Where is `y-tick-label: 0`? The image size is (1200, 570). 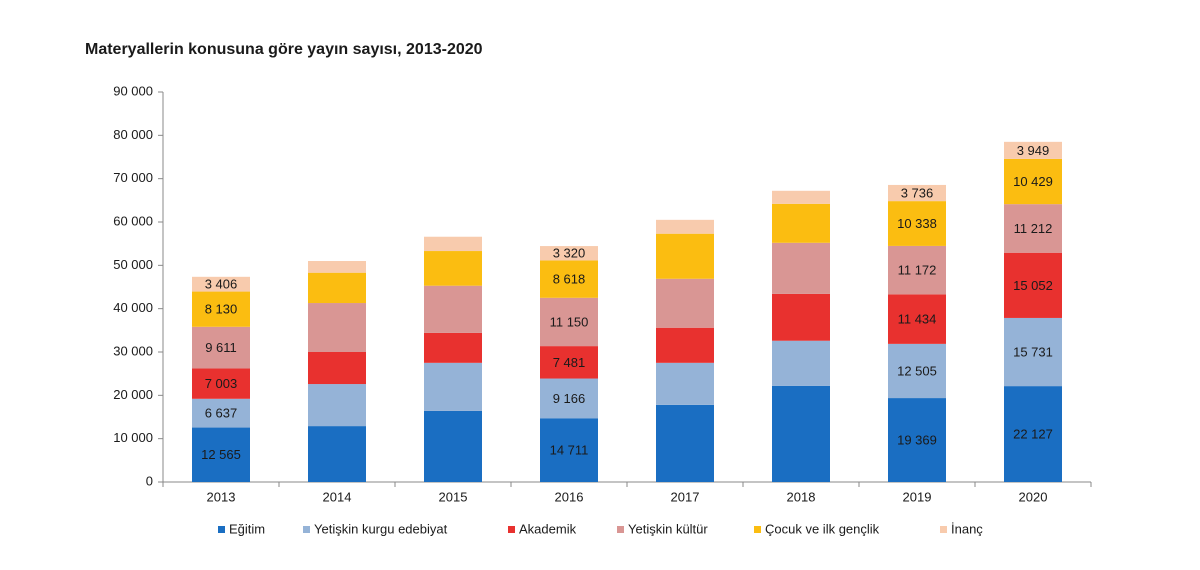
y-tick-label: 0 is located at coordinates (149, 480).